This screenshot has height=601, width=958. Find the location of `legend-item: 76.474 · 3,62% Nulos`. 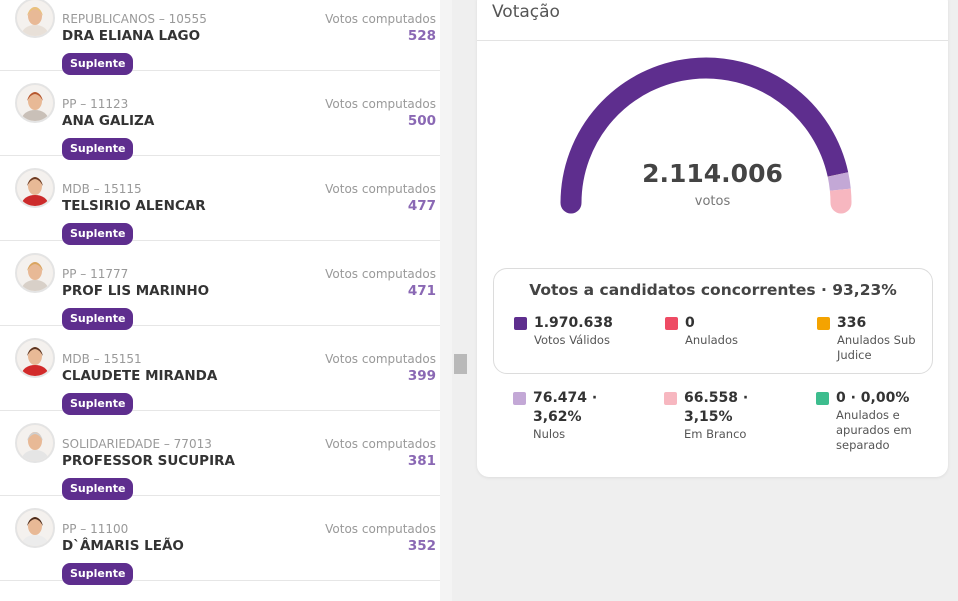

legend-item: 76.474 · 3,62% Nulos is located at coordinates (568, 415).